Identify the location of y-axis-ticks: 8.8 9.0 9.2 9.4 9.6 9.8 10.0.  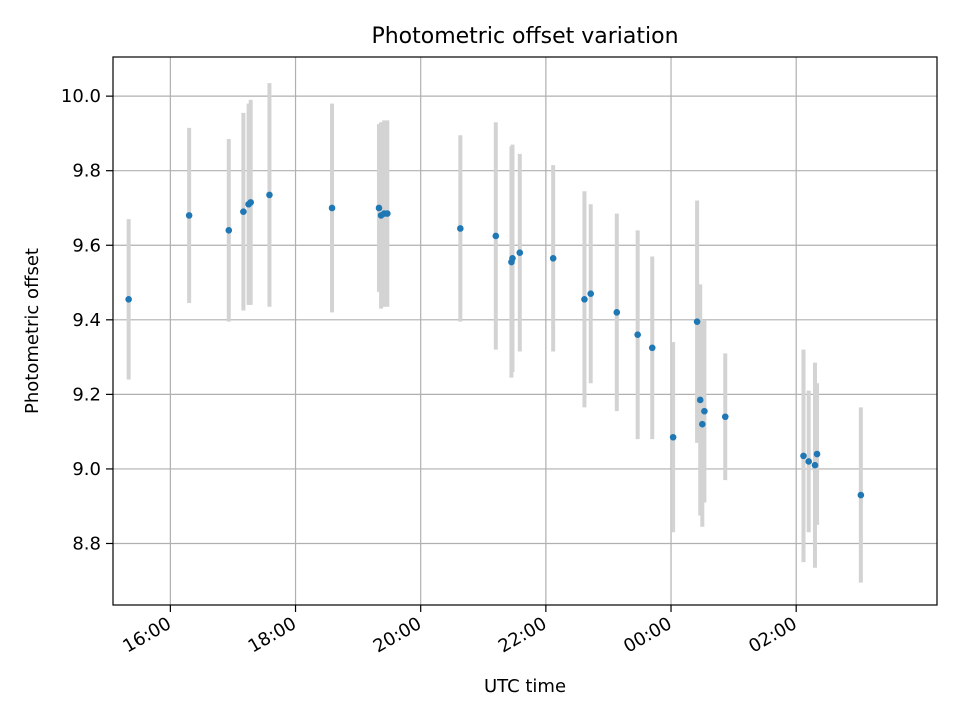
(87, 320).